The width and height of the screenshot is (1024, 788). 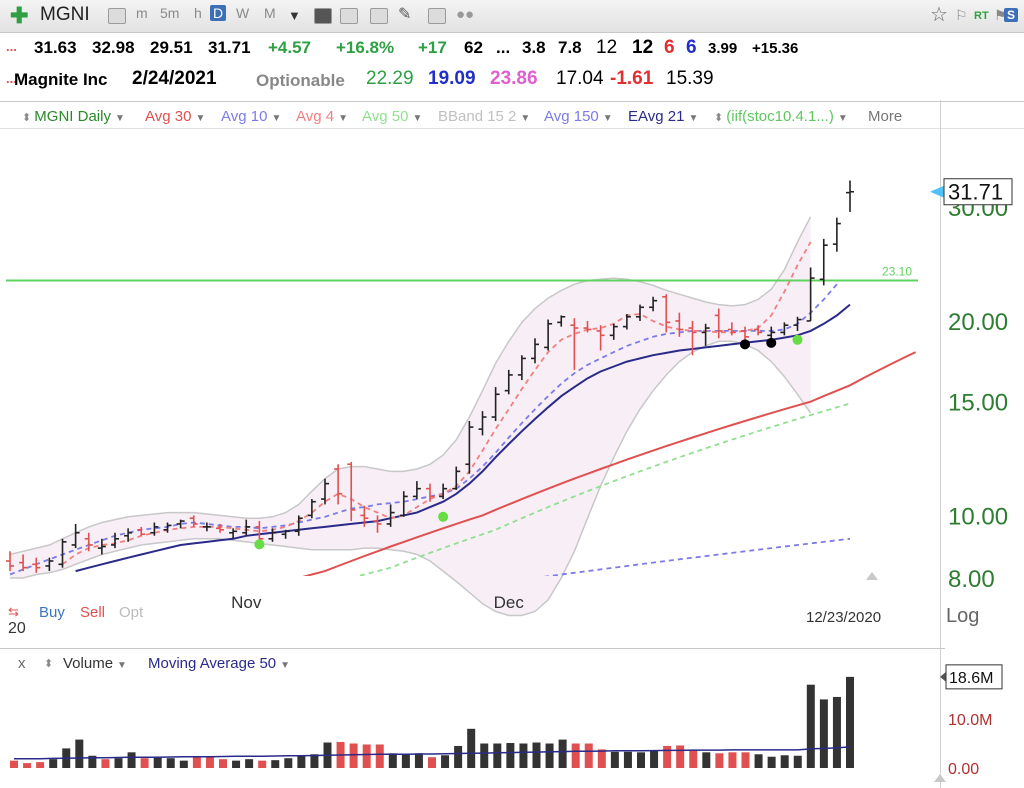 I want to click on indicator-avg50: Avg 50 ▼, so click(x=392, y=116).